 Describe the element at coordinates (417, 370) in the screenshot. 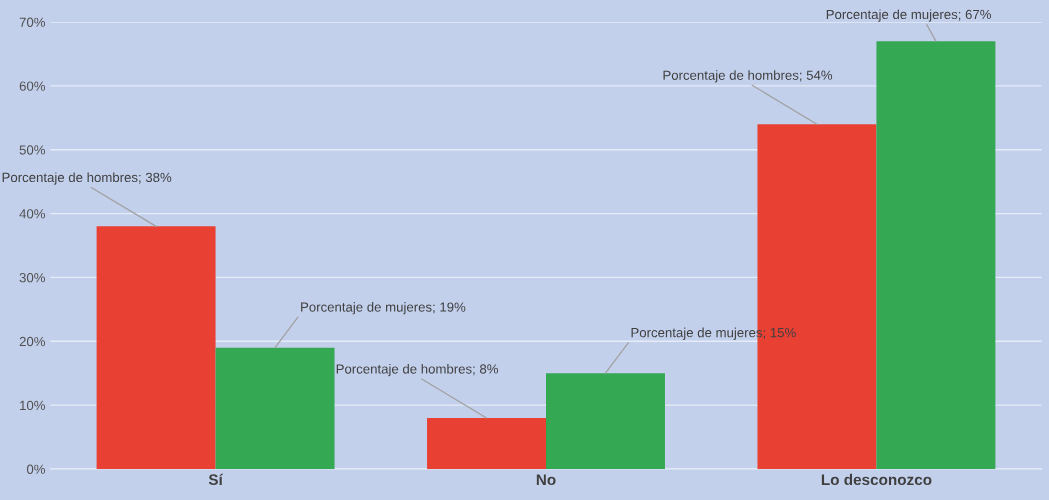

I see `data-label: Porcentaje de hombres; 8%` at that location.